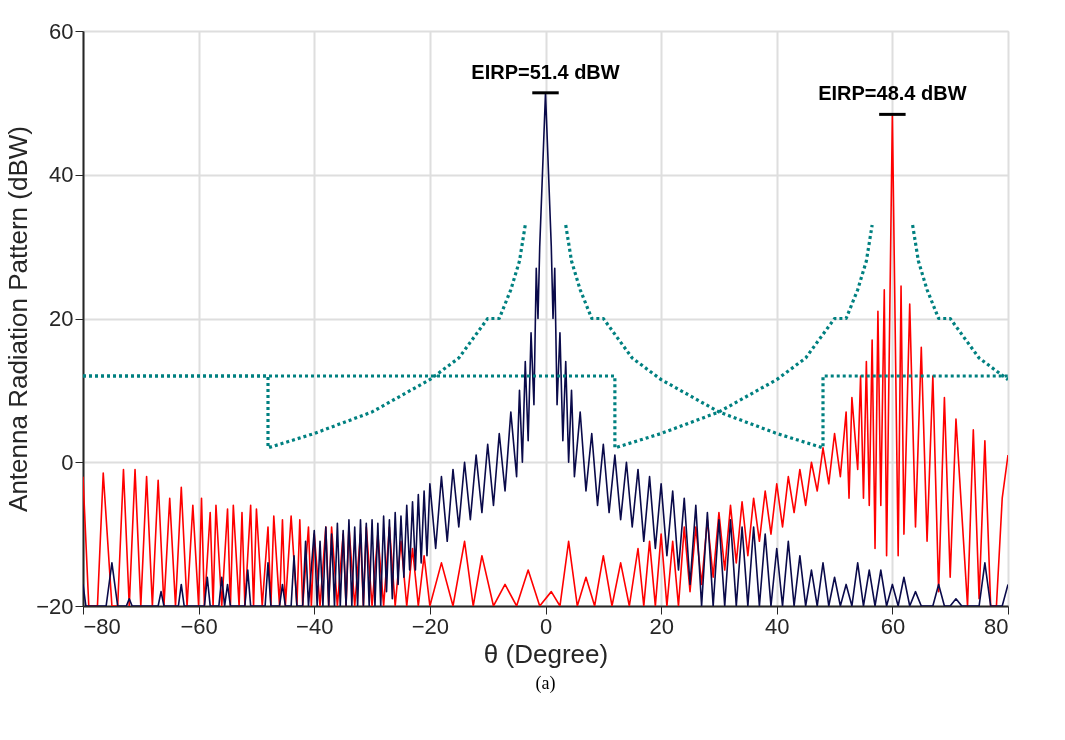 Image resolution: width=1065 pixels, height=740 pixels. Describe the element at coordinates (67, 462) in the screenshot. I see `y-tick-label: 0` at that location.